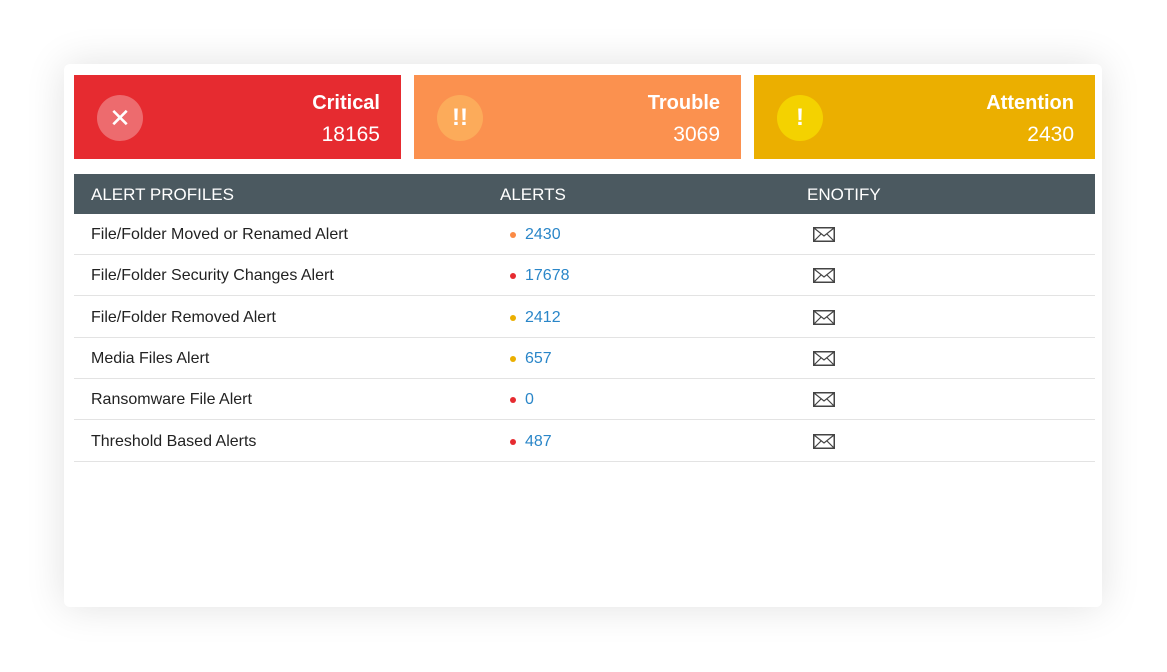 The width and height of the screenshot is (1167, 672). What do you see at coordinates (219, 234) in the screenshot?
I see `alert-profile-name: File/Folder Moved or Renamed Alert` at bounding box center [219, 234].